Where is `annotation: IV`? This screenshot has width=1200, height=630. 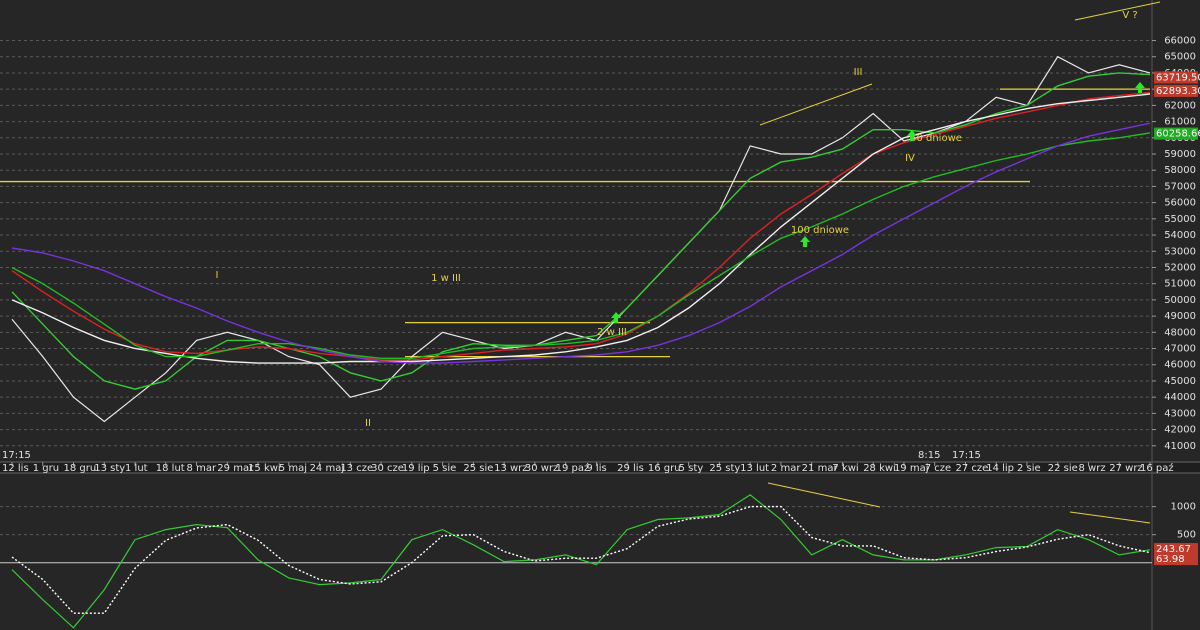 annotation: IV is located at coordinates (910, 158).